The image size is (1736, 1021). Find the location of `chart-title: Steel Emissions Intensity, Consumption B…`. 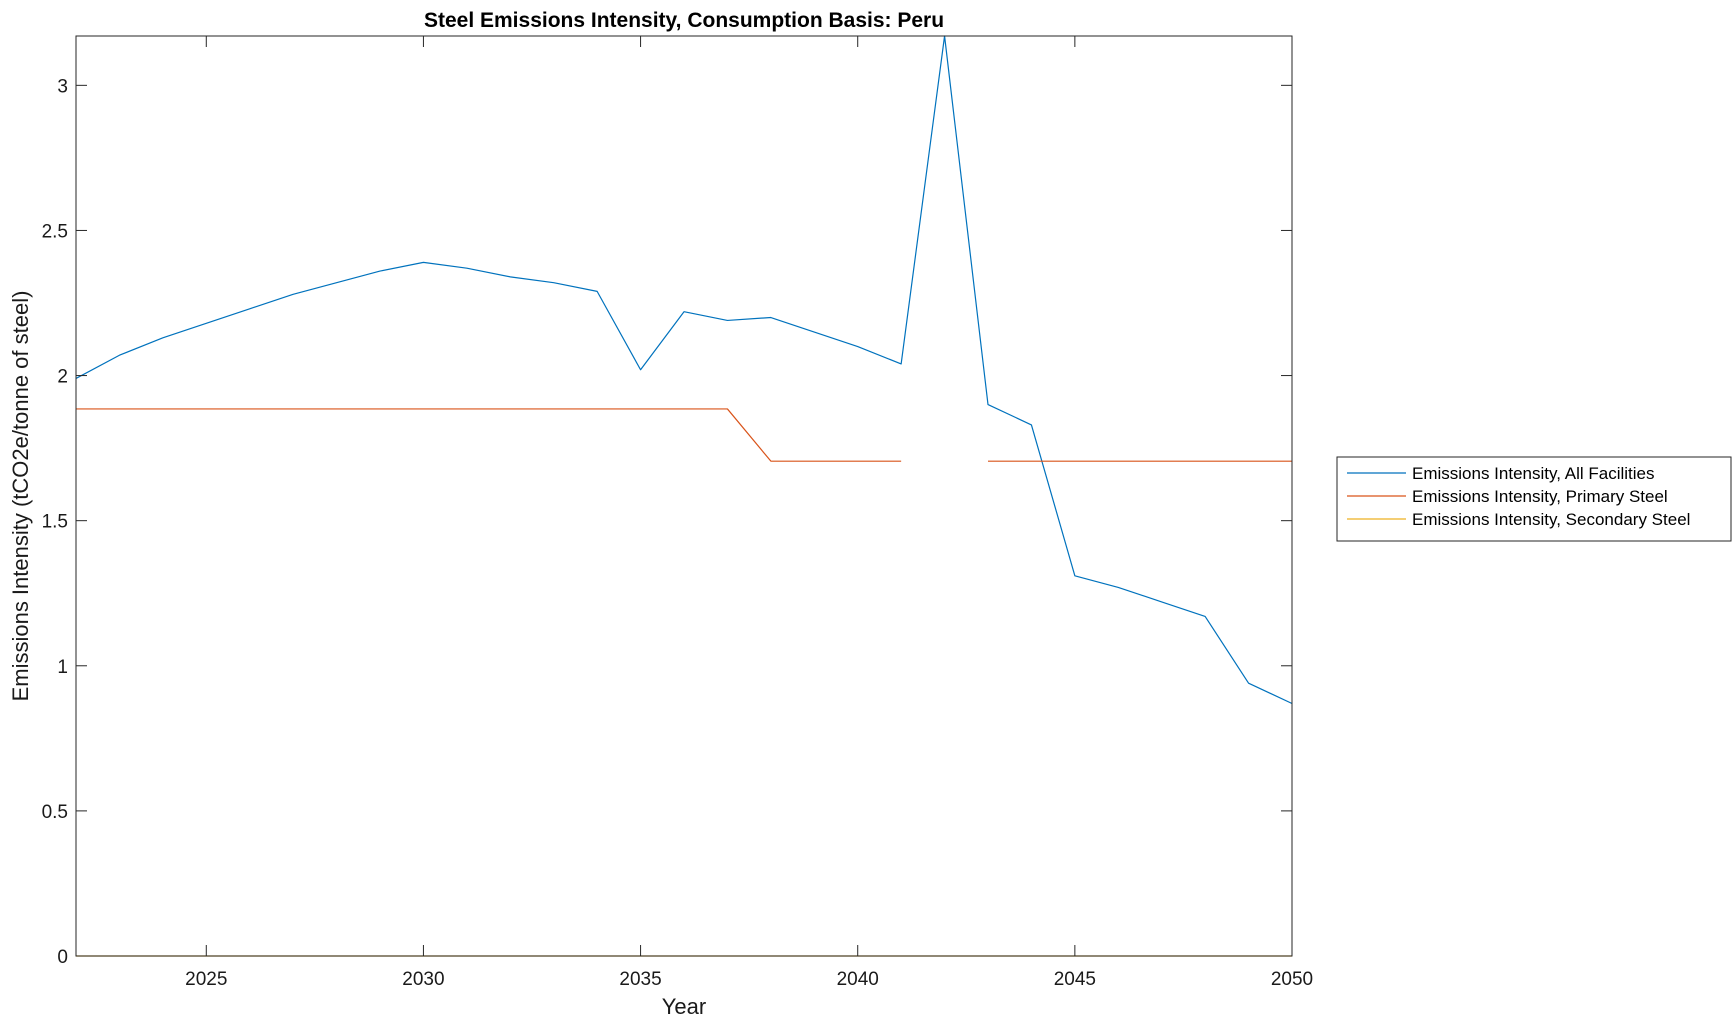

chart-title: Steel Emissions Intensity, Consumption B… is located at coordinates (684, 20).